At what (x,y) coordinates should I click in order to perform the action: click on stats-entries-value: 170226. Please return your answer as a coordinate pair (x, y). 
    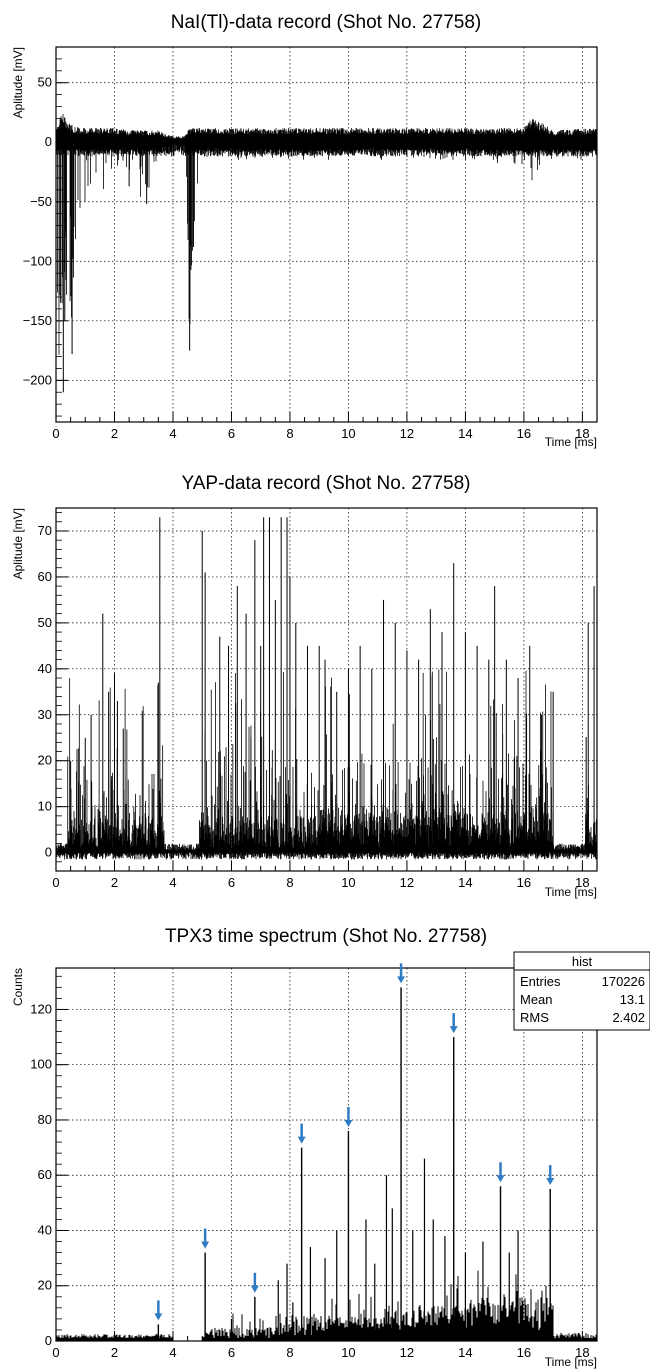
    Looking at the image, I should click on (623, 981).